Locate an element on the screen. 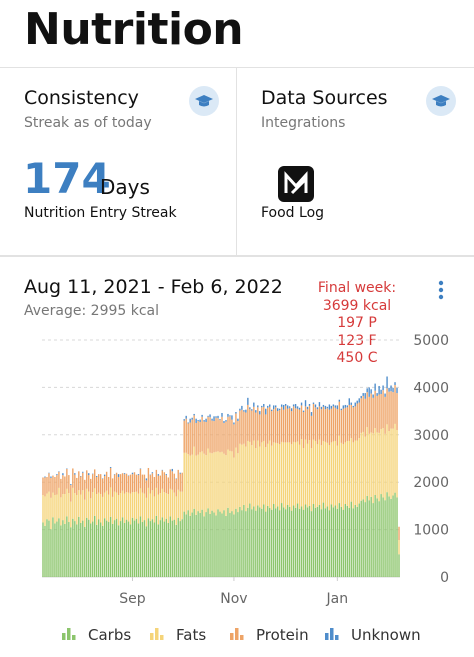 Image resolution: width=474 pixels, height=657 pixels. page-title: Nutrition is located at coordinates (134, 29).